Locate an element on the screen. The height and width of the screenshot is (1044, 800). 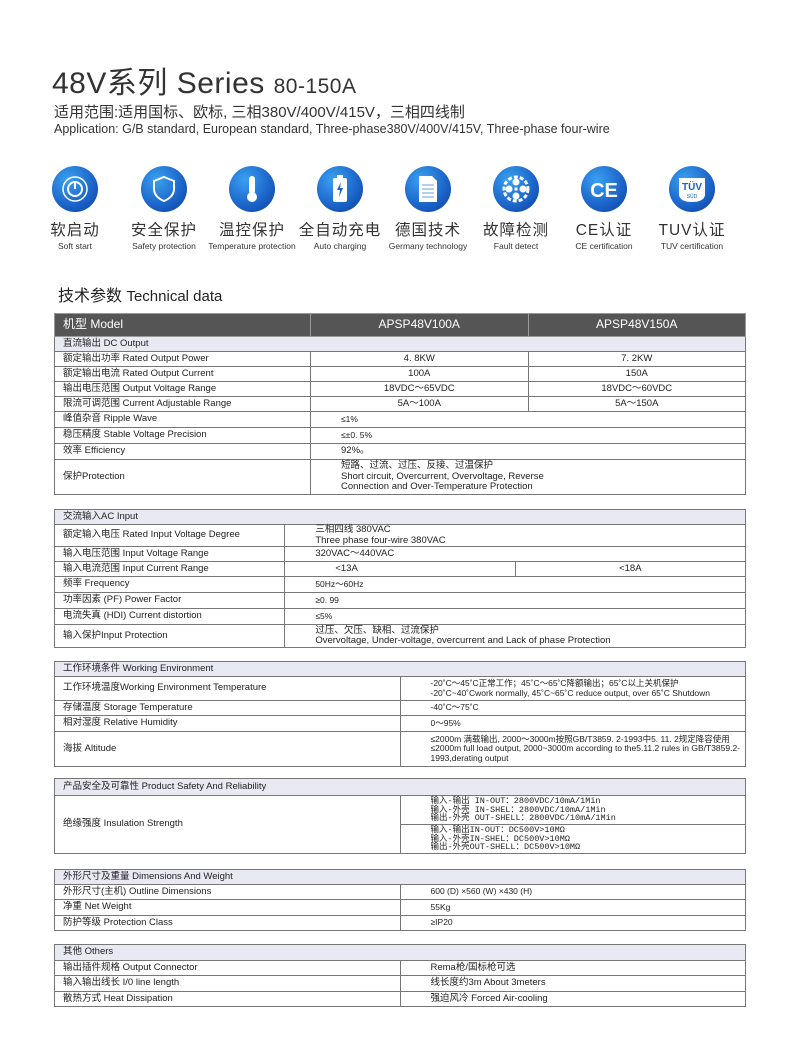
row-label: 防护等级 Protection Class is located at coordinates (227, 923).